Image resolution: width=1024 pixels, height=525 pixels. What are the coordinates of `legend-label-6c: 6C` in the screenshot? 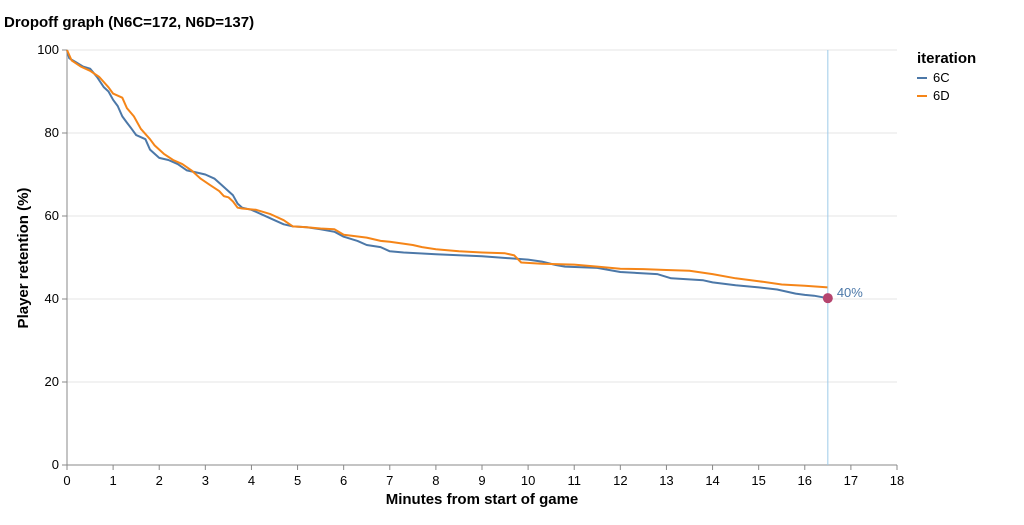 It's located at (941, 77).